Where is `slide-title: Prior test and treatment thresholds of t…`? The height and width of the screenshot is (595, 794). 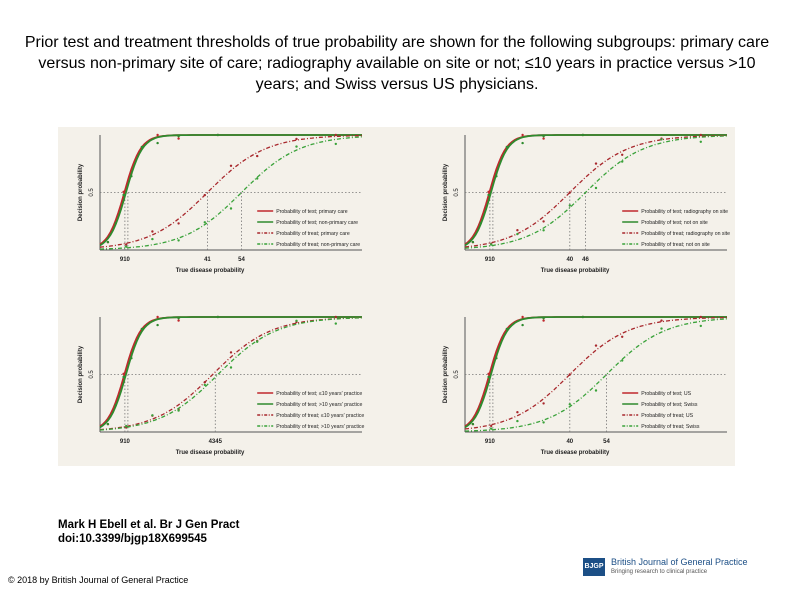 slide-title: Prior test and treatment thresholds of t… is located at coordinates (397, 63).